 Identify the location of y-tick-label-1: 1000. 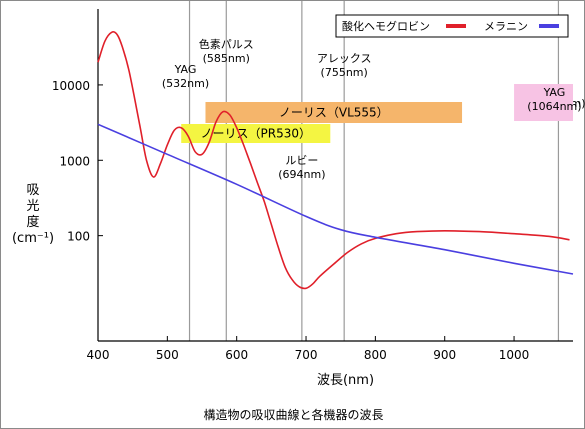
(74, 161).